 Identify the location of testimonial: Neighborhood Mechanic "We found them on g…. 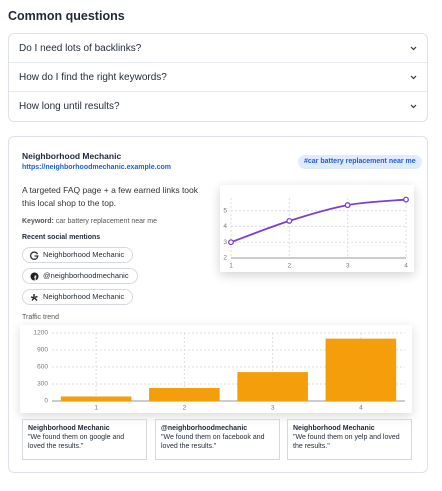
(84, 439).